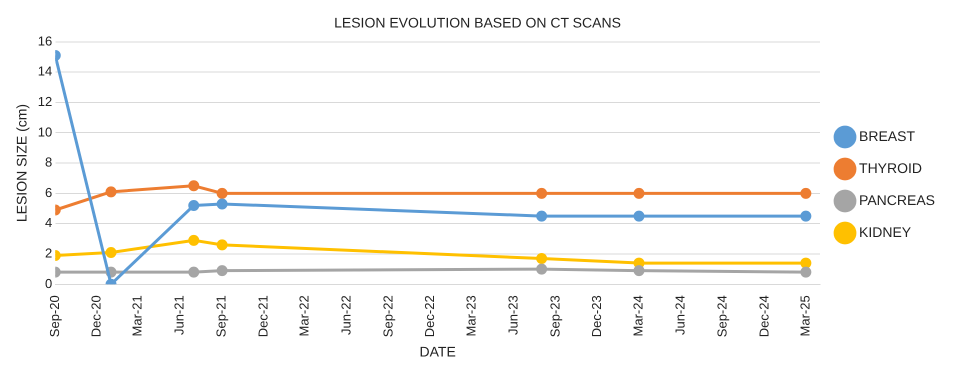 The width and height of the screenshot is (965, 375). What do you see at coordinates (885, 232) in the screenshot?
I see `legend-label: KIDNEY` at bounding box center [885, 232].